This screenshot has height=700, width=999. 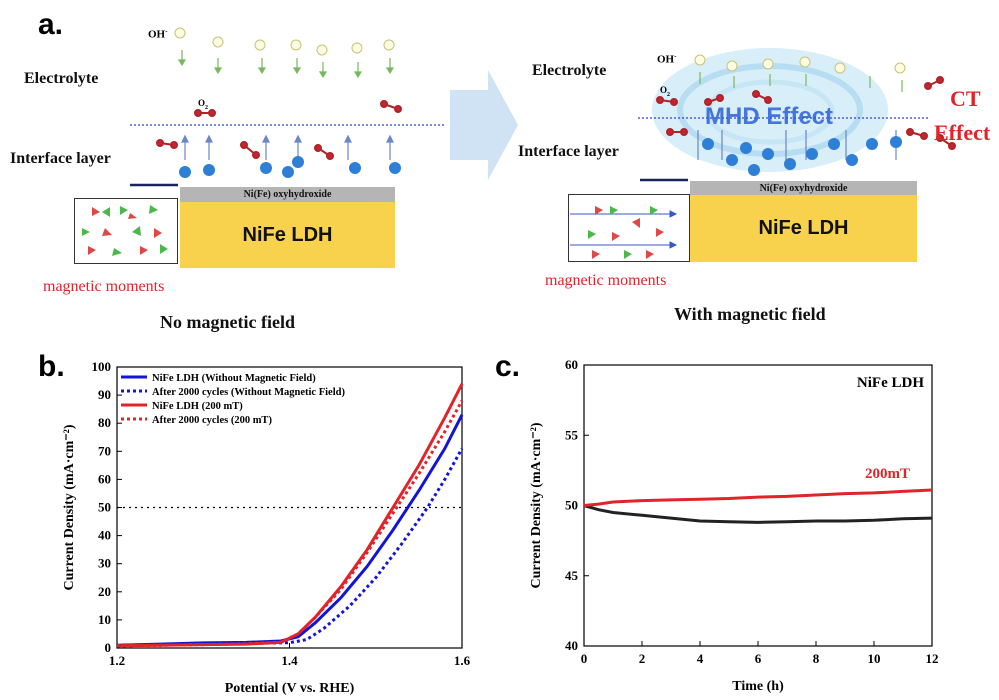 I want to click on x-tick-label: 6, so click(x=758, y=658).